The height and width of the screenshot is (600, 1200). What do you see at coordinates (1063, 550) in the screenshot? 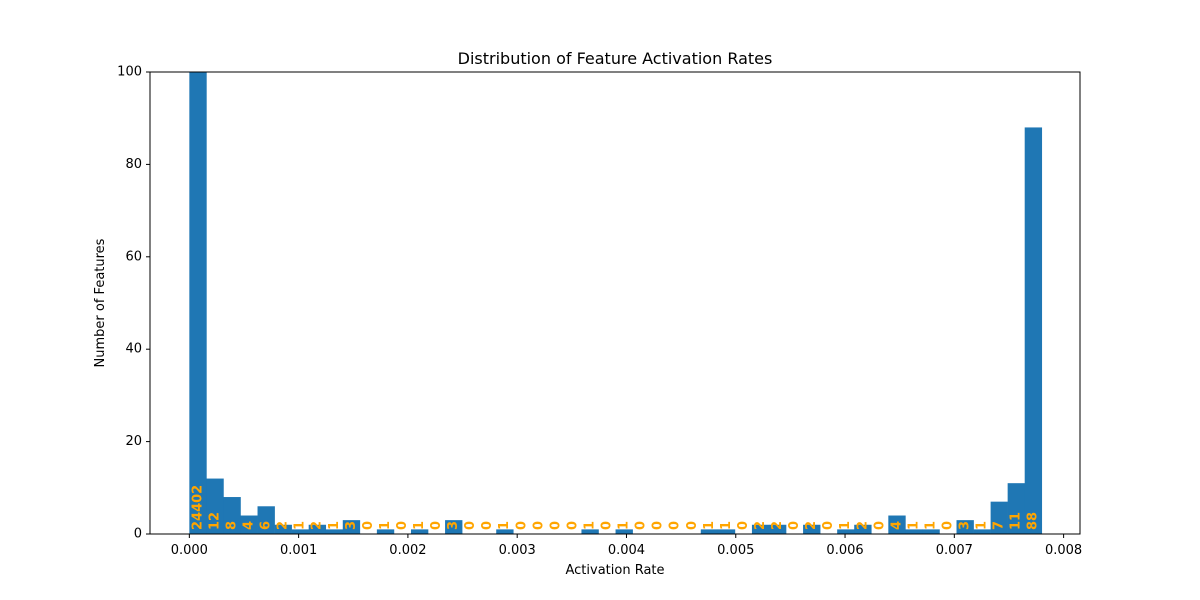
I see `x-tick-label: 0.008` at bounding box center [1063, 550].